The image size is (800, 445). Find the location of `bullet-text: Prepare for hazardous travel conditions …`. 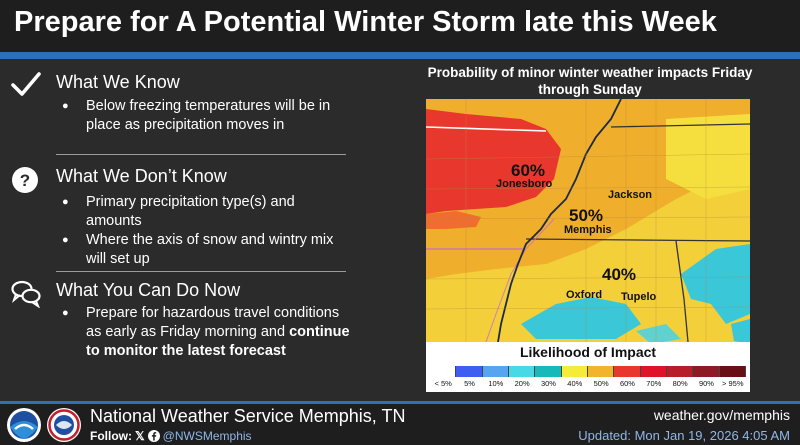

bullet-text: Prepare for hazardous travel conditions … is located at coordinates (213, 322).